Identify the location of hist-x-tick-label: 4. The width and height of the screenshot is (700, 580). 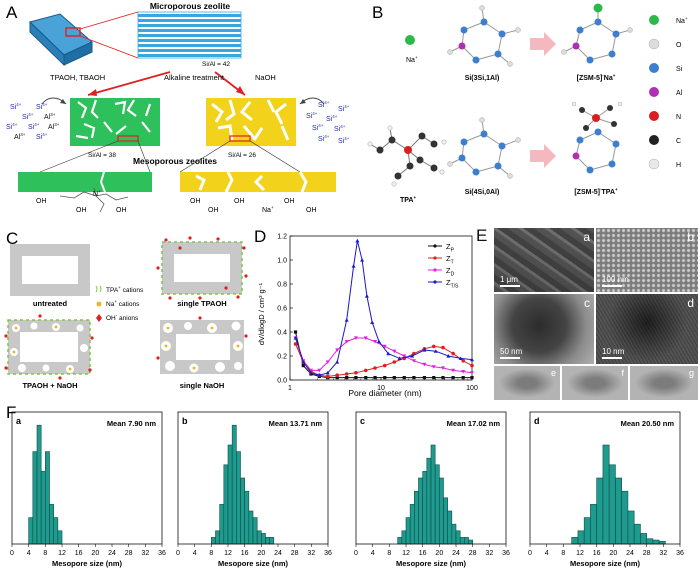
(29, 553).